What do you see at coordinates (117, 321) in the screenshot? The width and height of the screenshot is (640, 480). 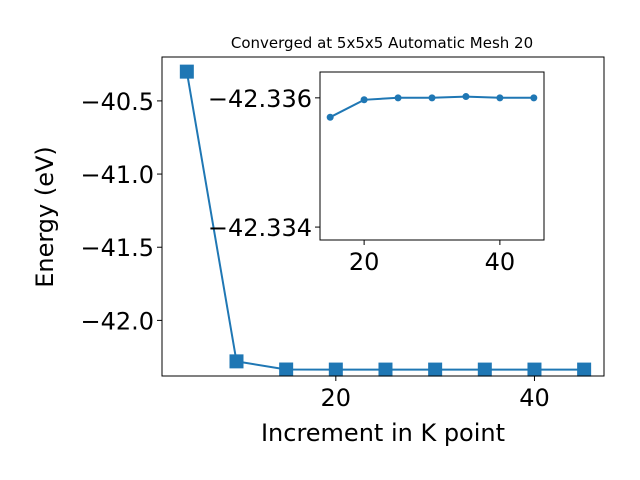 I see `main-y-tick-label: −42.0` at bounding box center [117, 321].